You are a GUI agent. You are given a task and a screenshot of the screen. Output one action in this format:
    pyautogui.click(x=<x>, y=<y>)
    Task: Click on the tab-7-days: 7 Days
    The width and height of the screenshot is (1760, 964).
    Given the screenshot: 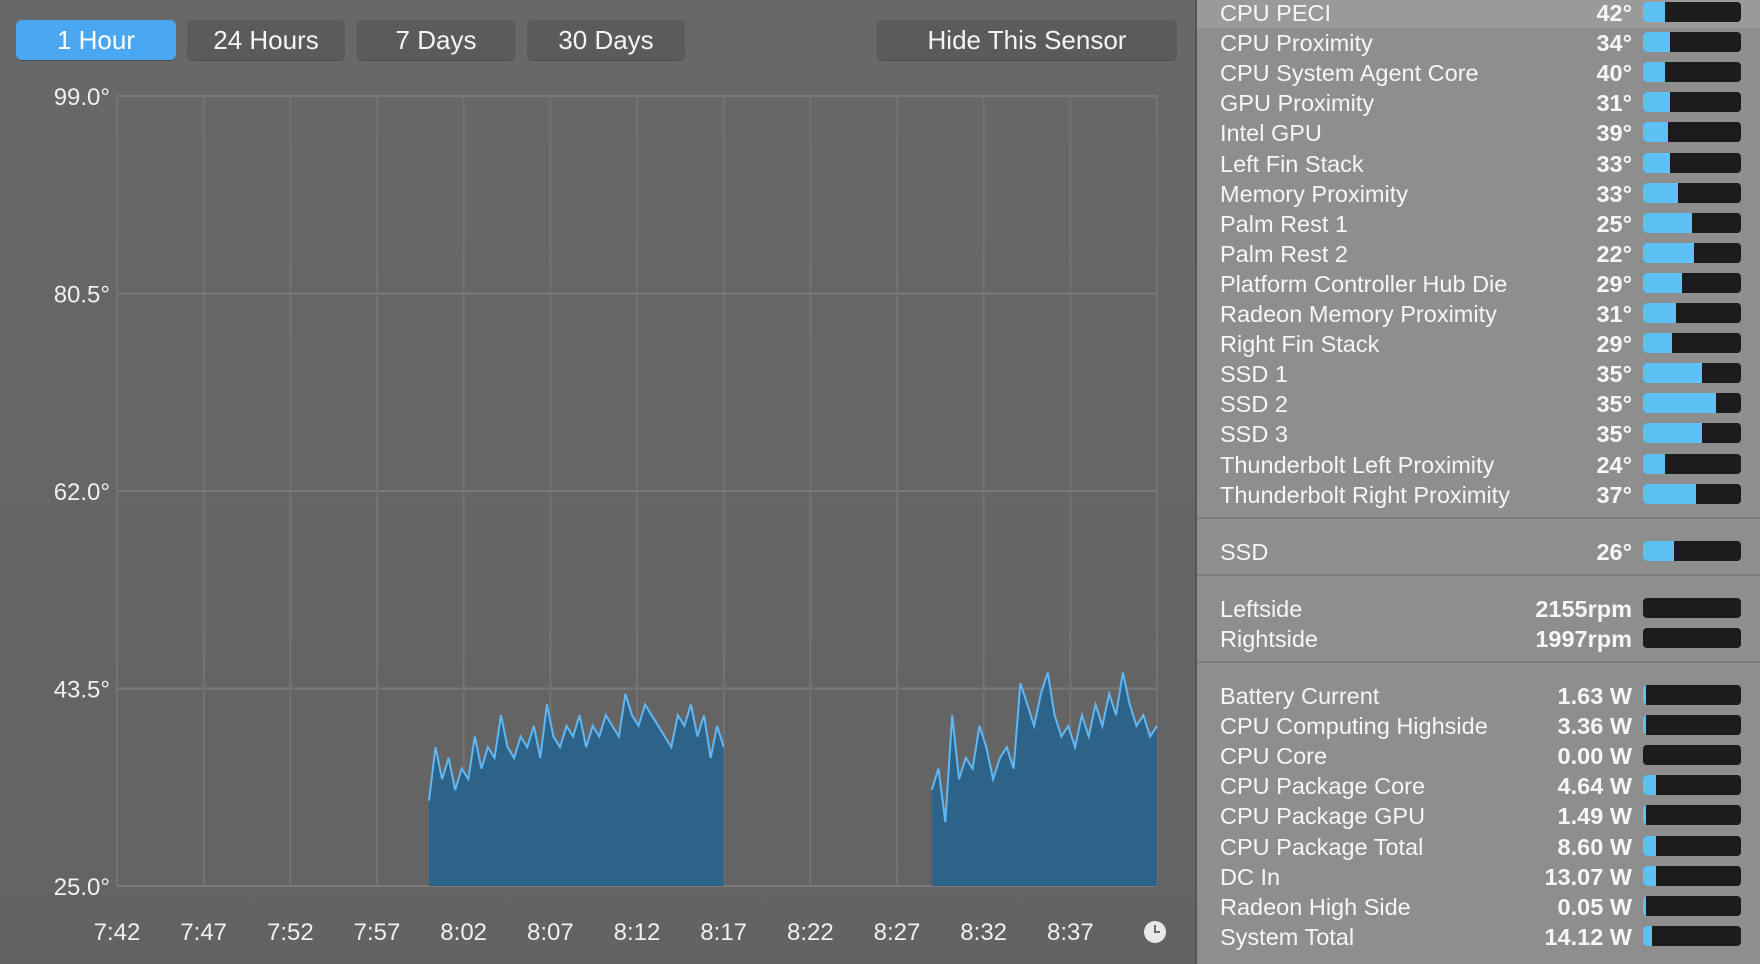 What is the action you would take?
    pyautogui.click(x=436, y=40)
    